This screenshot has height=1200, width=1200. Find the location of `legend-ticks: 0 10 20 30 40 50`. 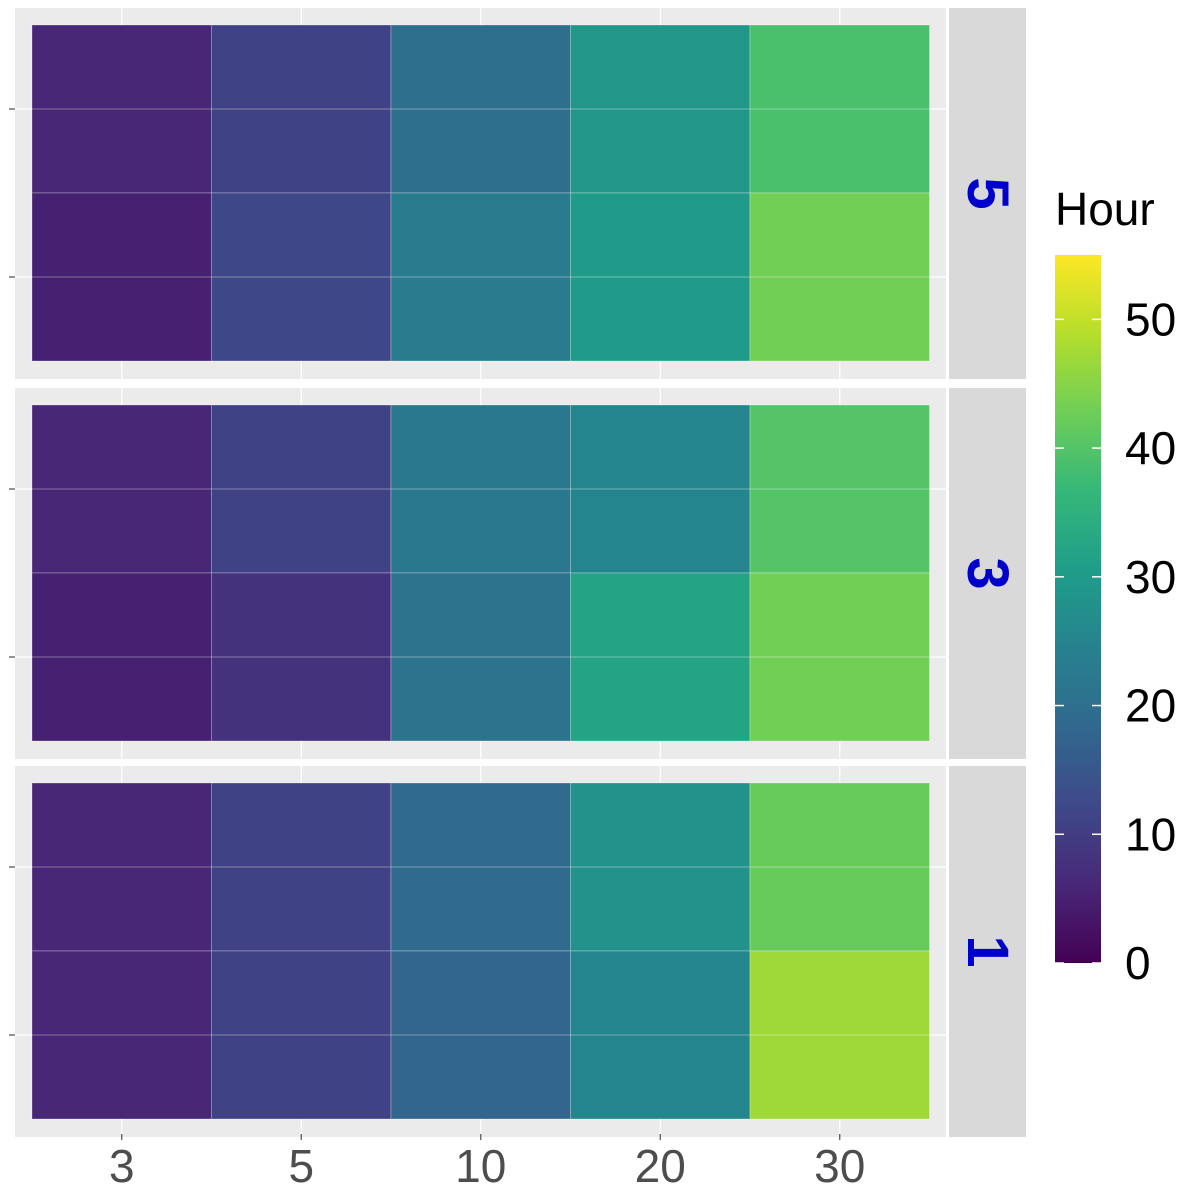

legend-ticks: 0 10 20 30 40 50 is located at coordinates (1115, 641).